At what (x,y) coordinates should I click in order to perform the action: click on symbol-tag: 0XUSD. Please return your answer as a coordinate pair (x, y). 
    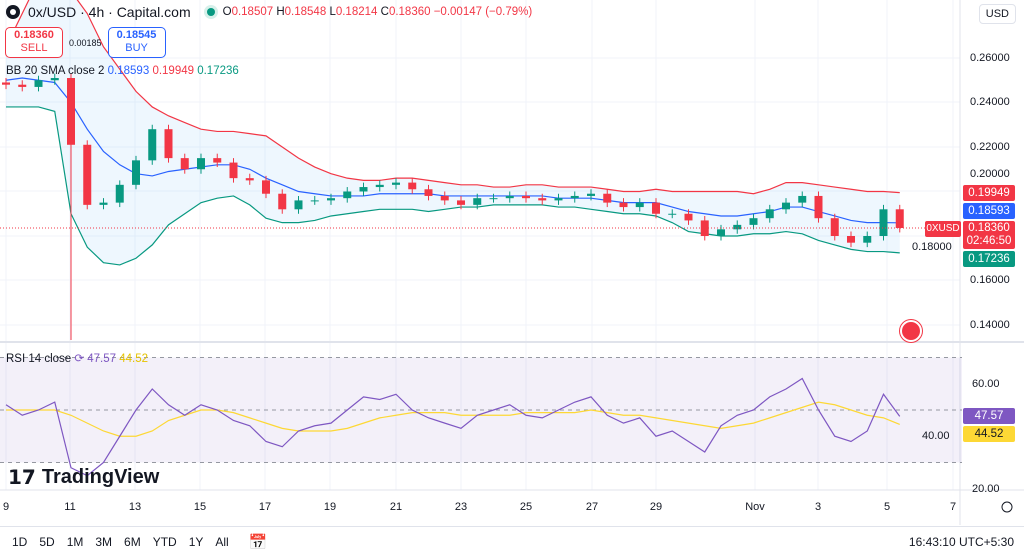
    Looking at the image, I should click on (943, 229).